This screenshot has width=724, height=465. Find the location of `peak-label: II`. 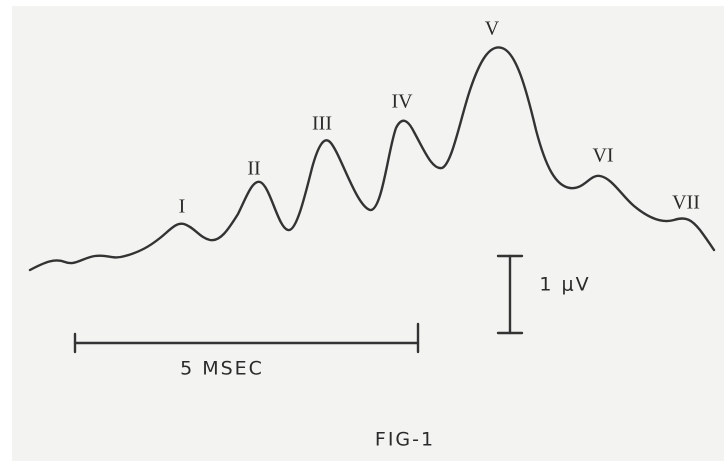

peak-label: II is located at coordinates (253, 169).